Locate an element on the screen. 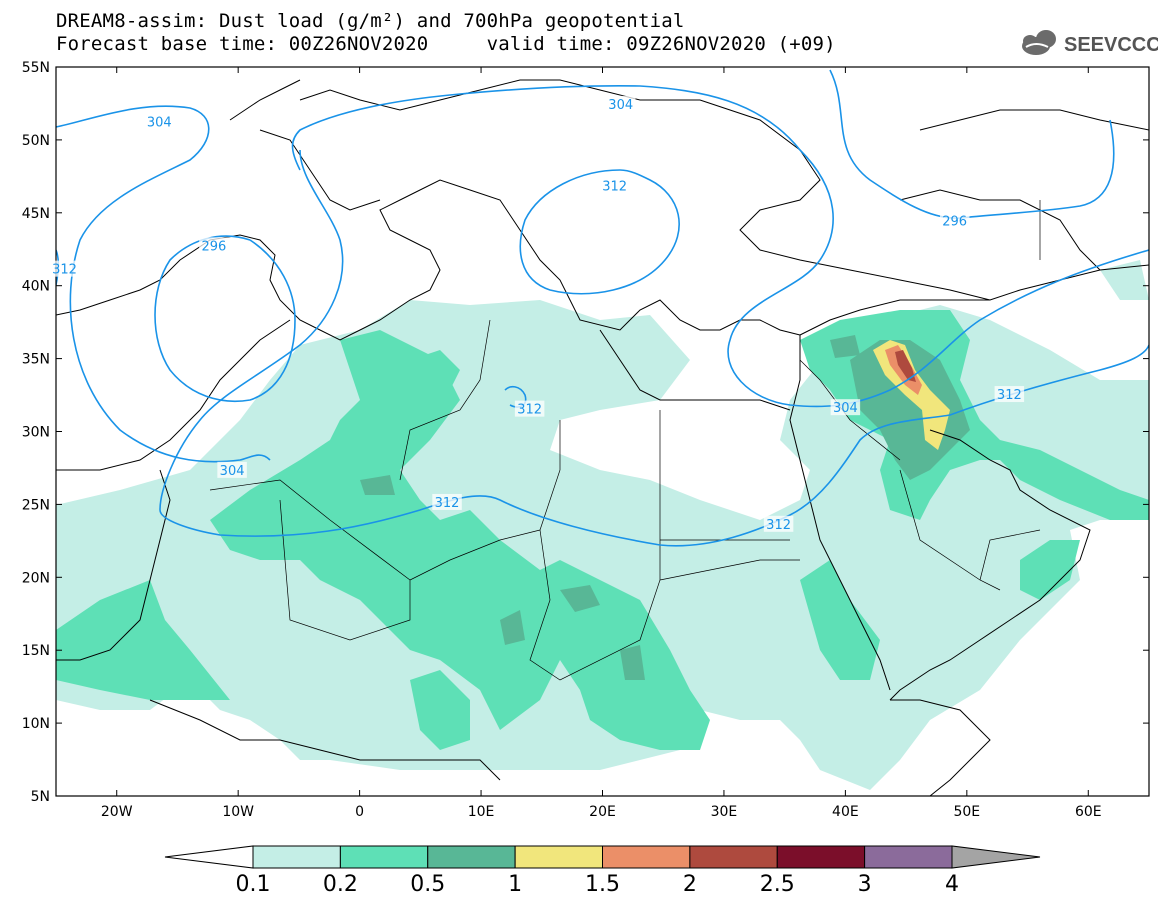 This screenshot has width=1165, height=907. contour-304-north is located at coordinates (163, 284).